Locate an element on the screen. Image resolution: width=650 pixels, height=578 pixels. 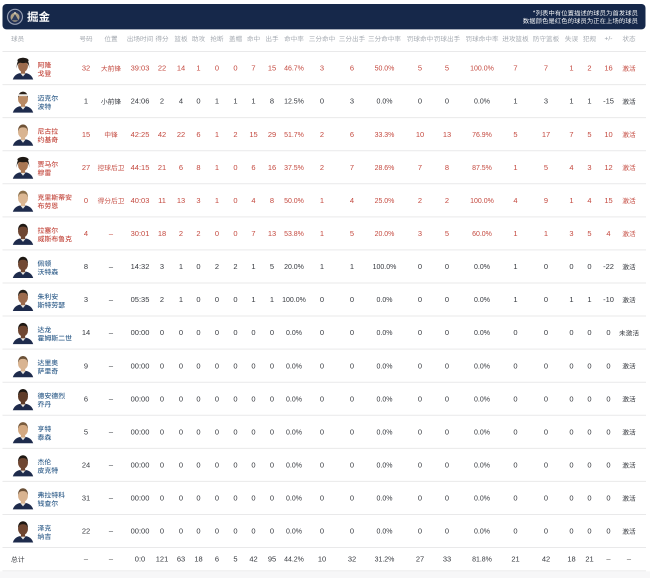
svg-text: 42 is located at coordinates (546, 559).